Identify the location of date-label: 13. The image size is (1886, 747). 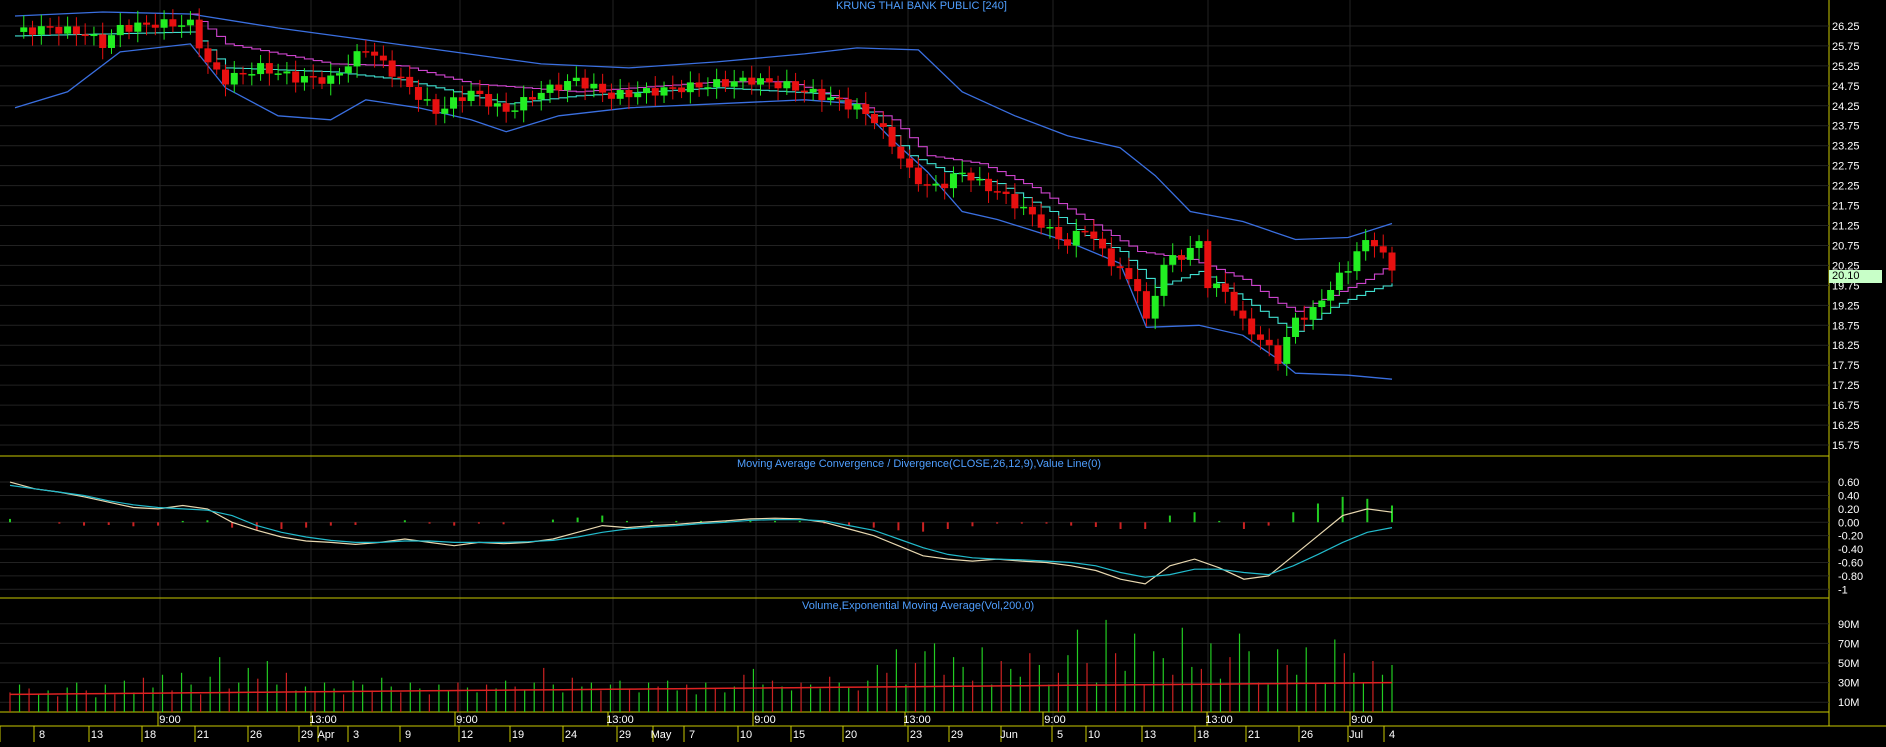
(97, 735).